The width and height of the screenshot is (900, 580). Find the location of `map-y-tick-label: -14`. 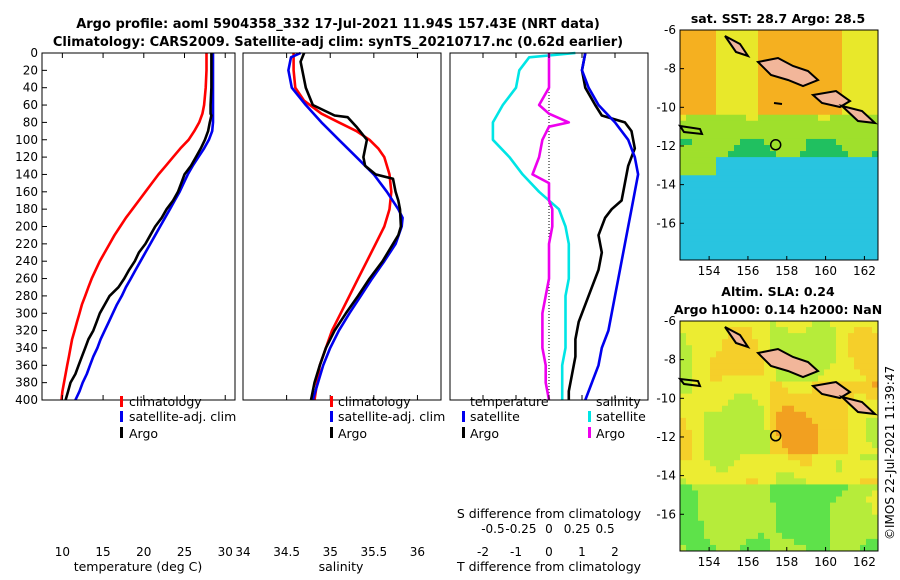

map-y-tick-label: -14 is located at coordinates (666, 476).